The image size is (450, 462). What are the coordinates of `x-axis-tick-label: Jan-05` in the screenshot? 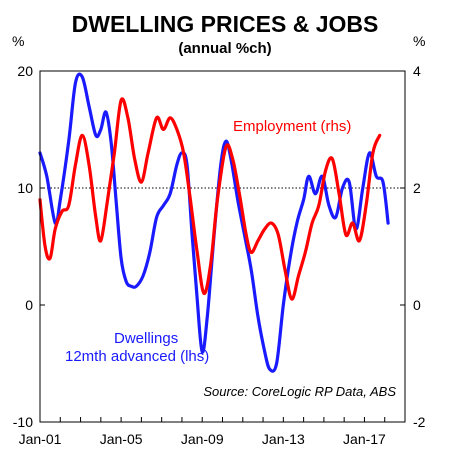 It's located at (121, 439).